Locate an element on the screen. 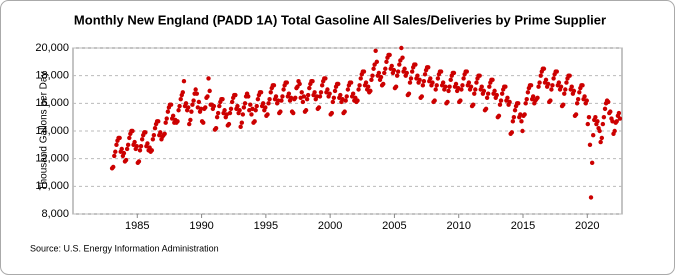 The image size is (675, 275). y-tick-label: 10,000 is located at coordinates (52, 186).